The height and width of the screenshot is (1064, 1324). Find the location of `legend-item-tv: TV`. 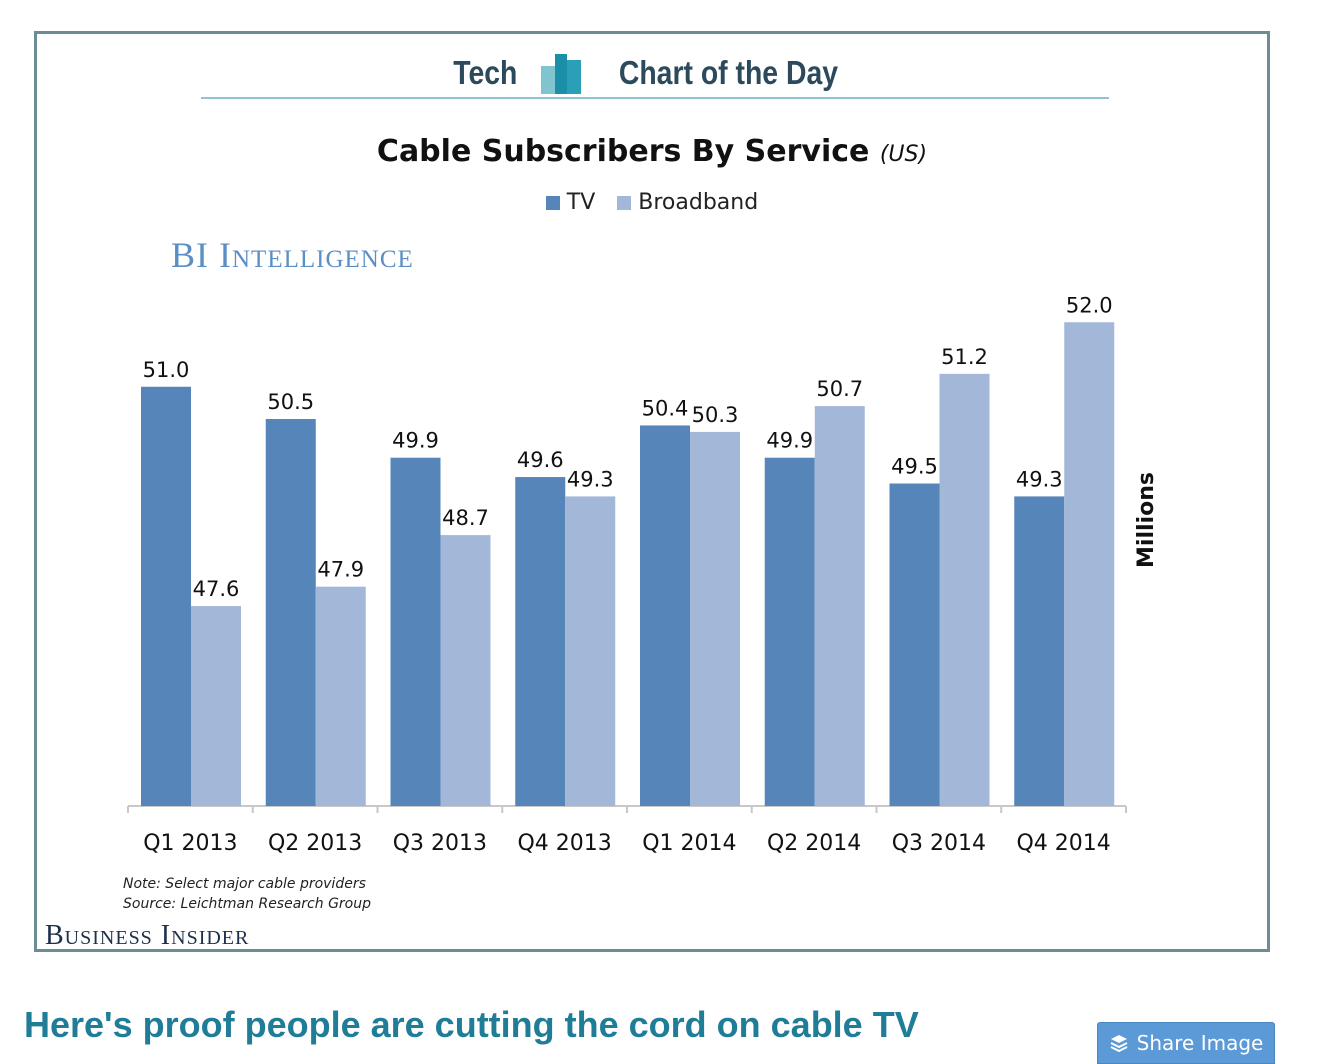

legend-item-tv: TV is located at coordinates (570, 202).